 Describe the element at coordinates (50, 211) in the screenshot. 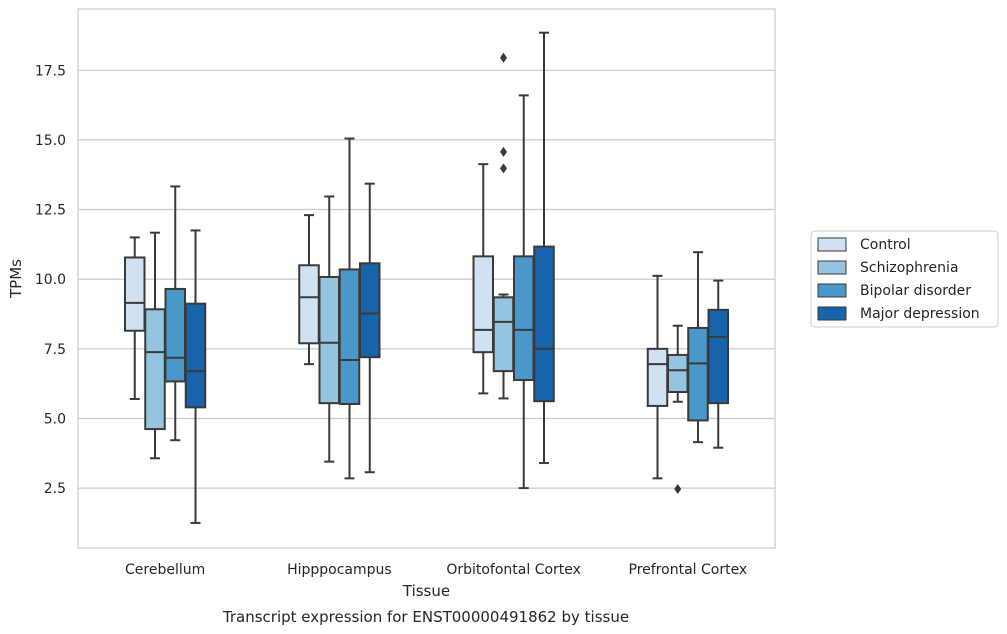

I see `y-tick-label: 12.5` at that location.